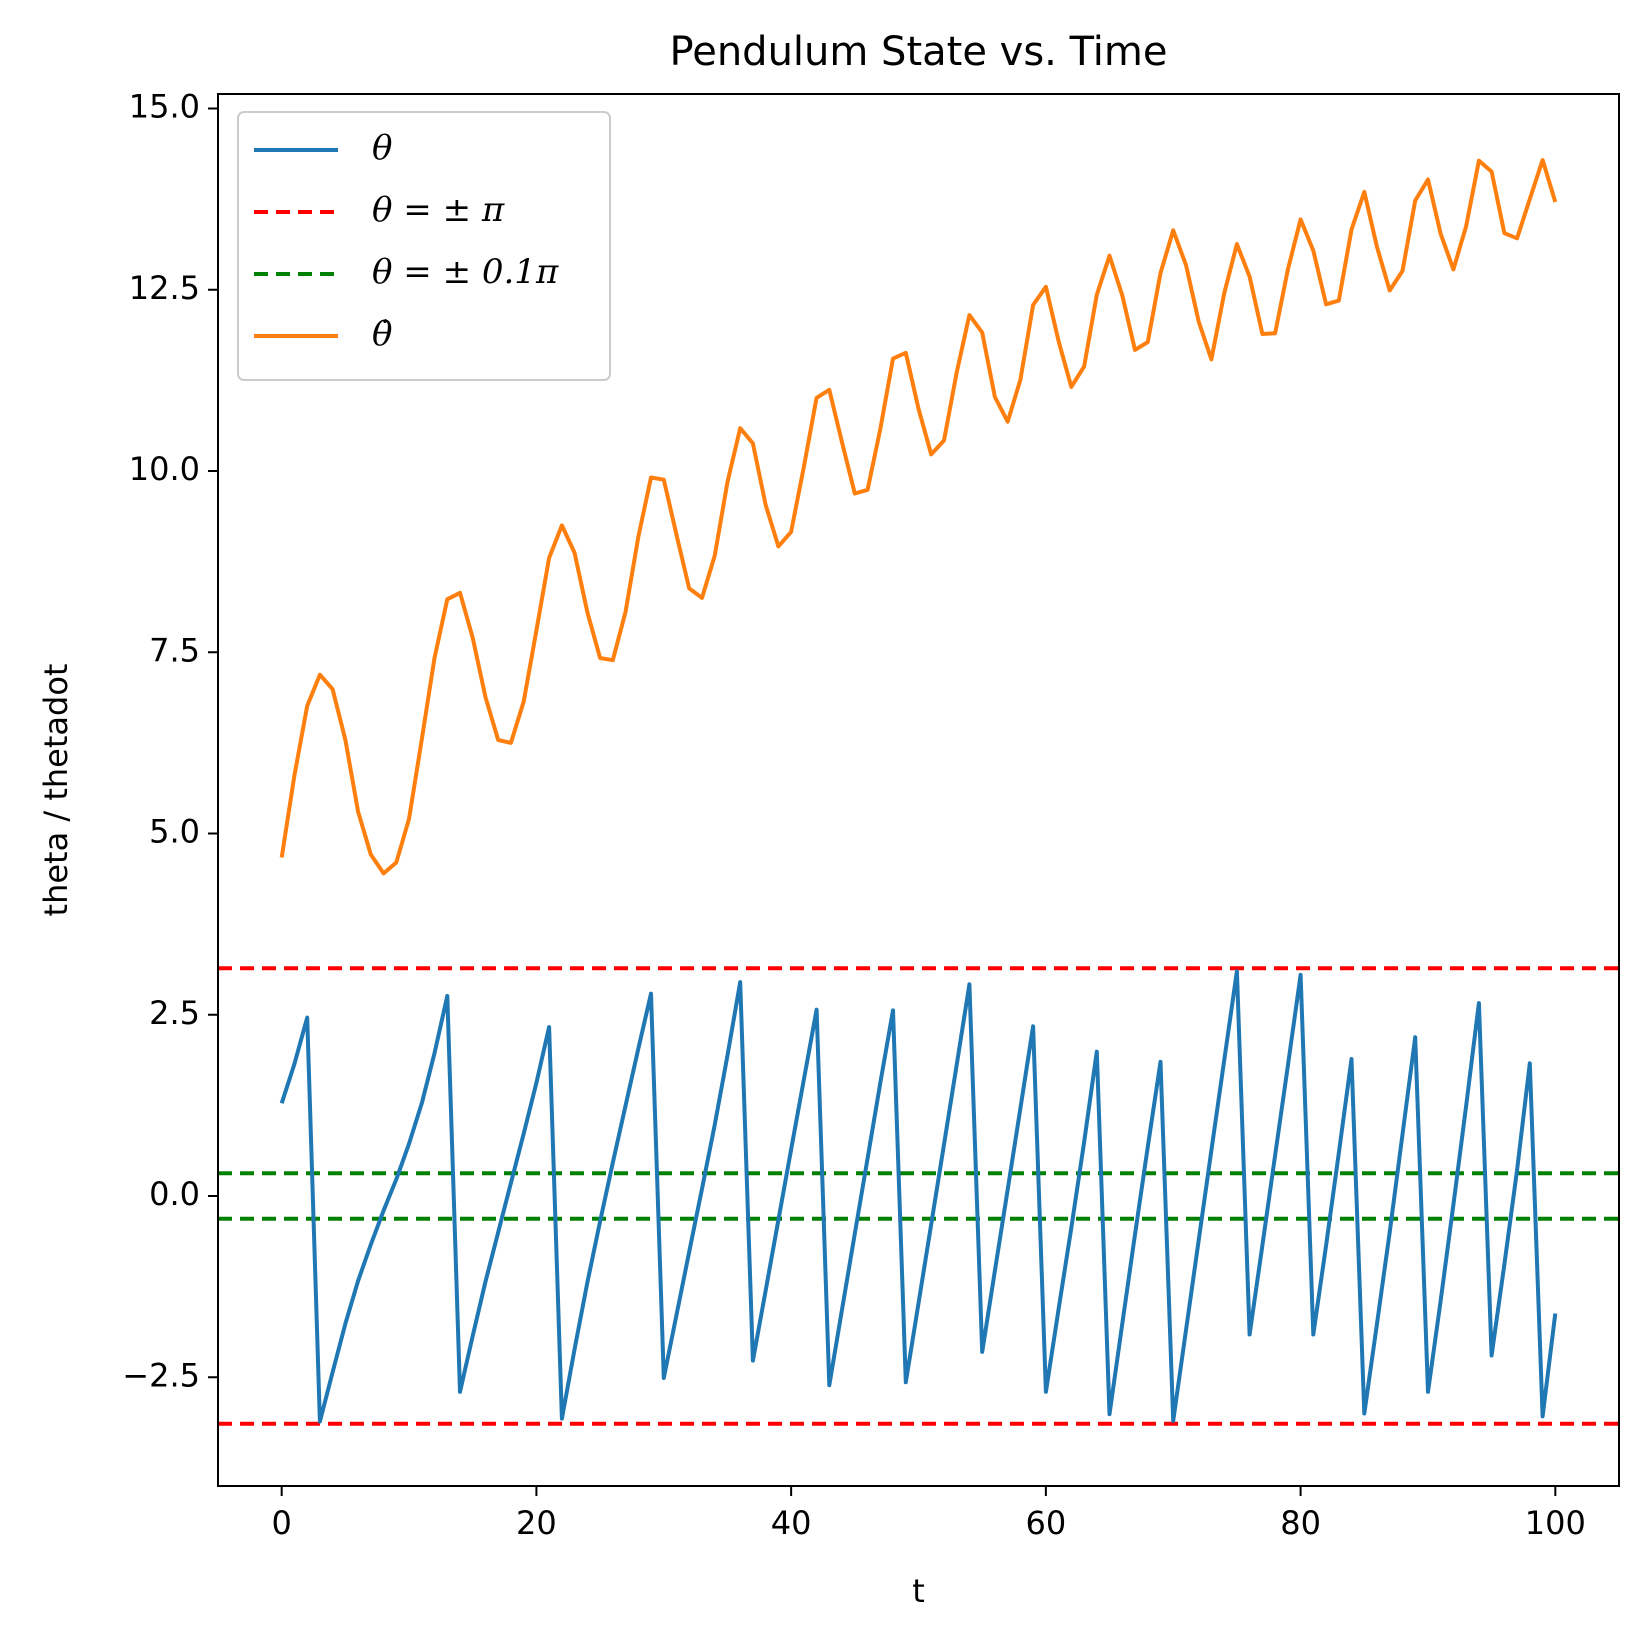  I want to click on x-tick-label: 60, so click(1046, 1523).